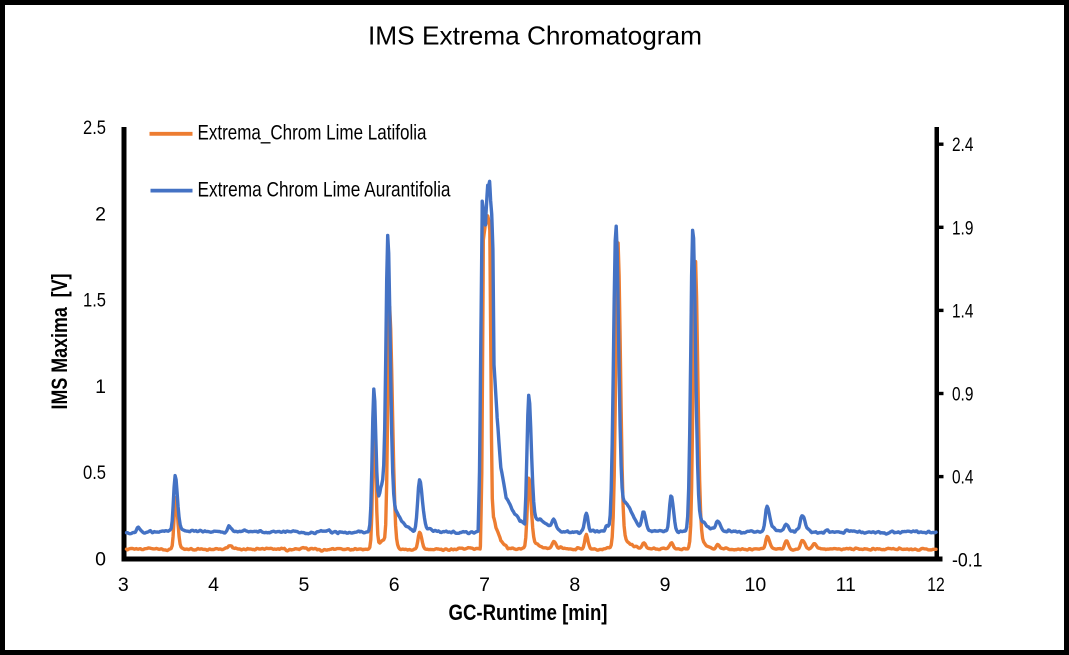 The image size is (1069, 655). Describe the element at coordinates (100, 387) in the screenshot. I see `svg-text: 1` at that location.